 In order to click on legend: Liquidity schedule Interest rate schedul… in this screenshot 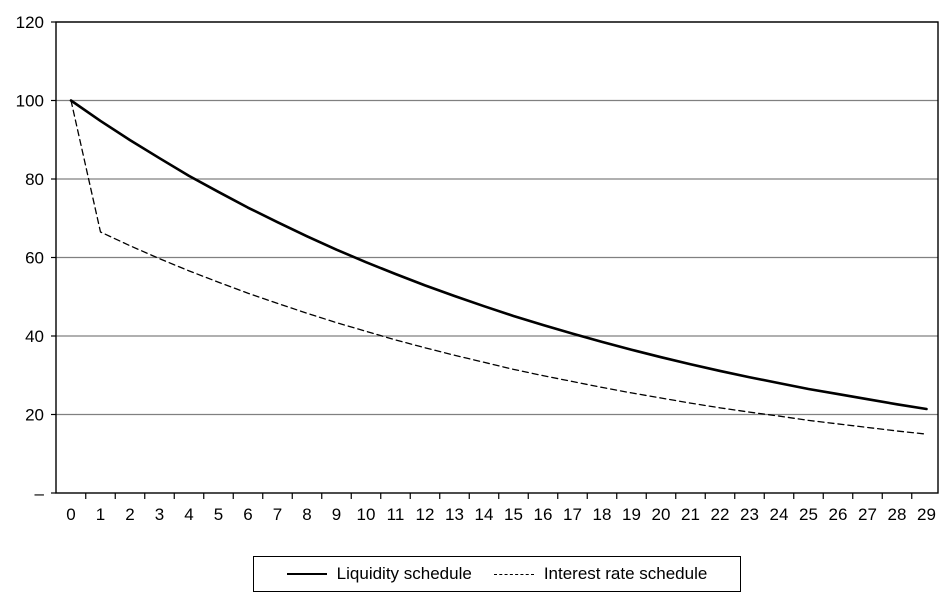, I will do `click(497, 574)`.